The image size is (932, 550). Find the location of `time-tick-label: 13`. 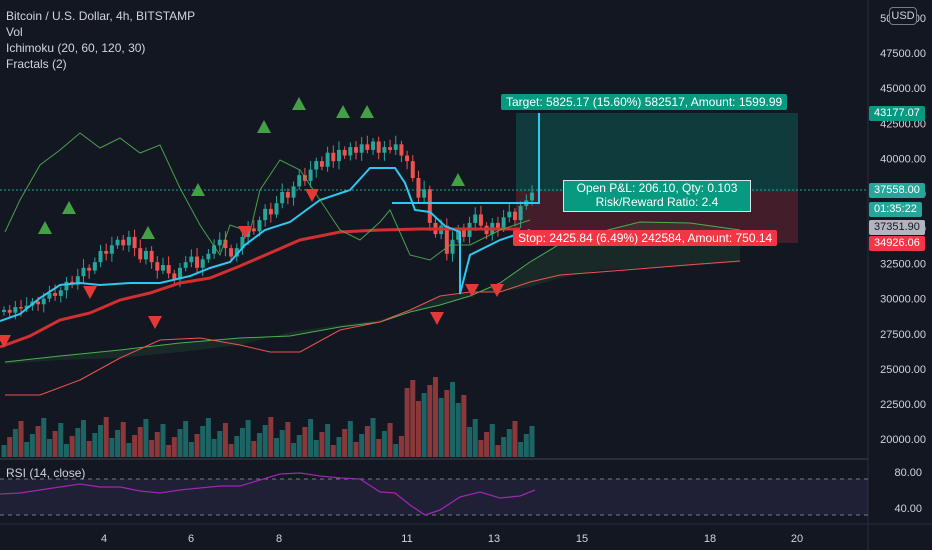

time-tick-label: 13 is located at coordinates (494, 539).